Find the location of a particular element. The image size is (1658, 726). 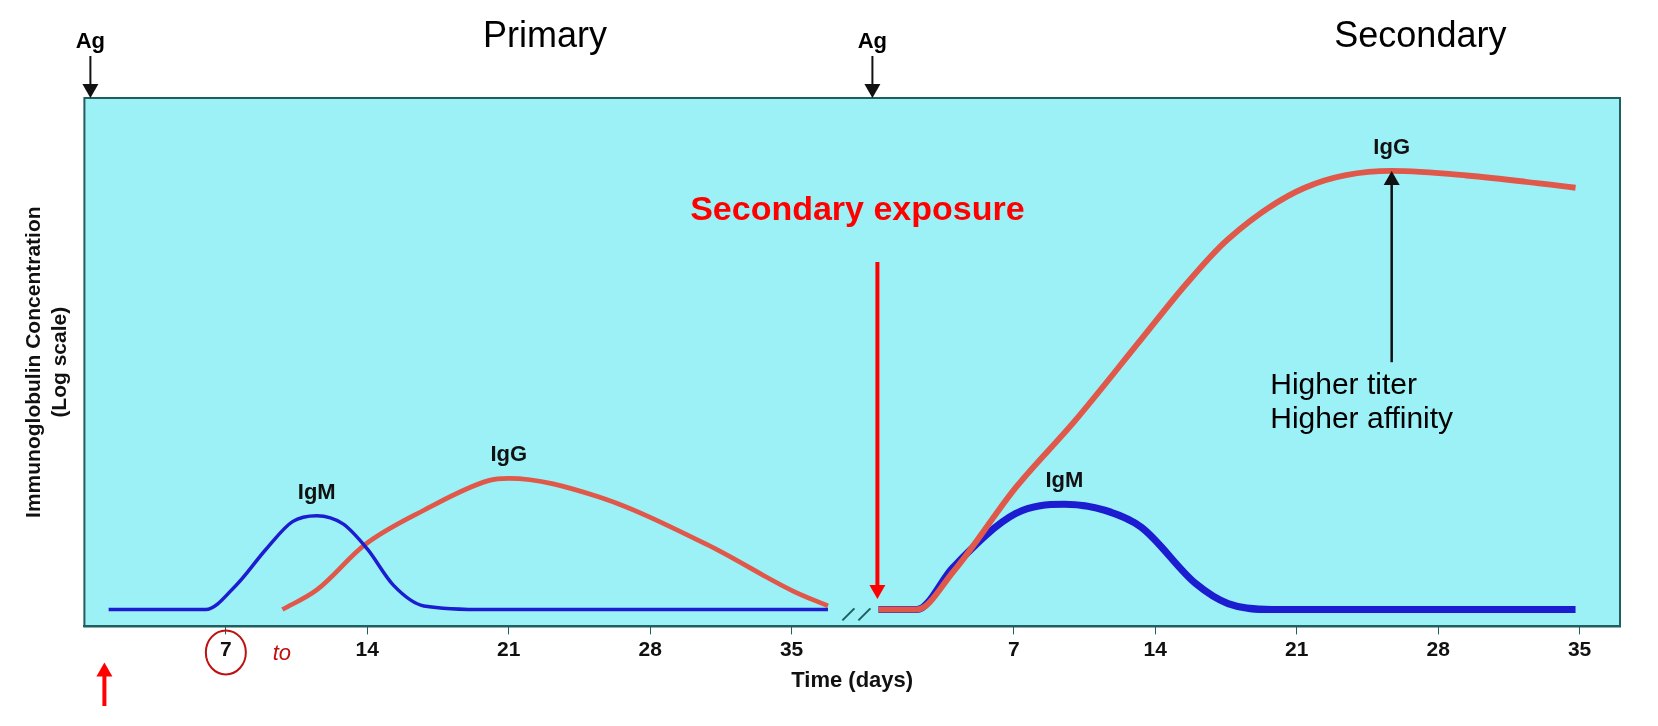

x-tick-label: 14 is located at coordinates (367, 648).